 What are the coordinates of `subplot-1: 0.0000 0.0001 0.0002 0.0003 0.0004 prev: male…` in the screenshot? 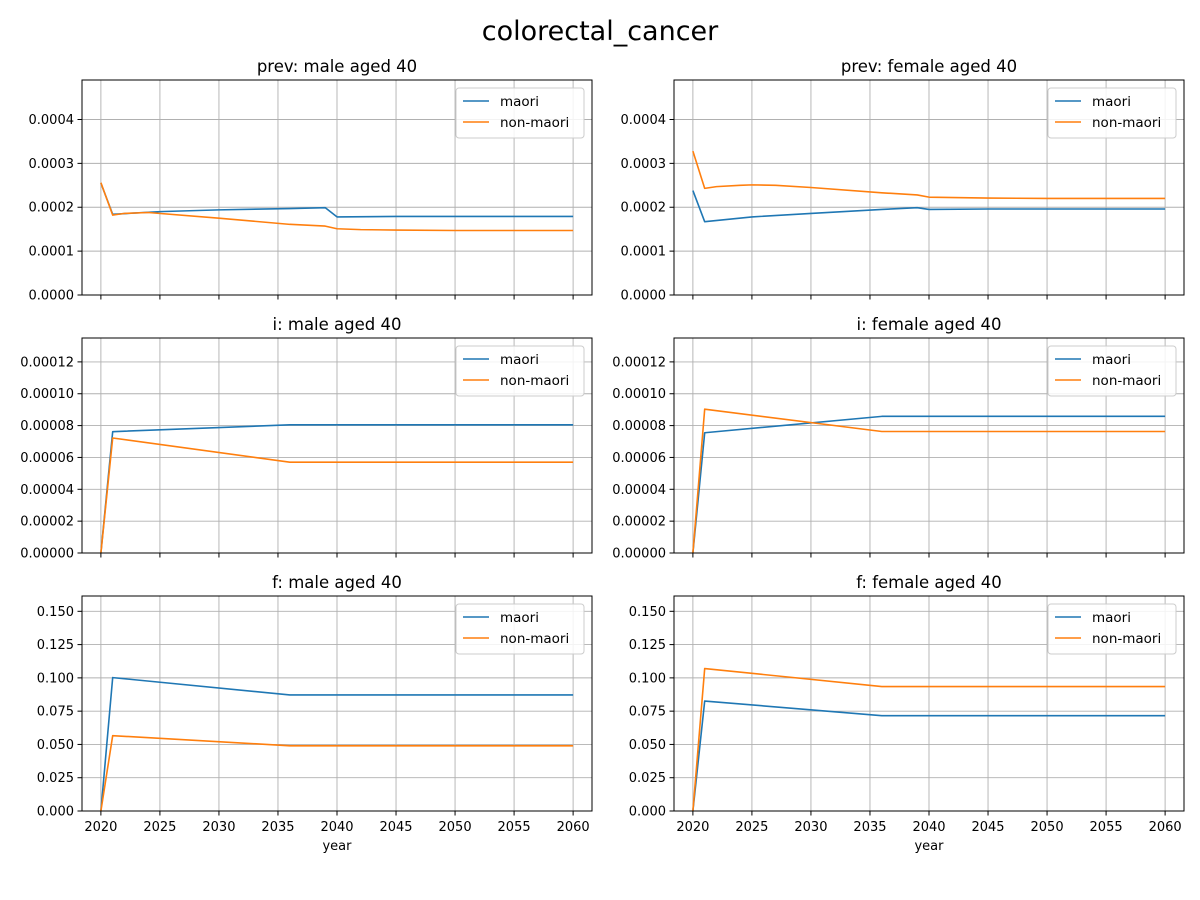 It's located at (311, 180).